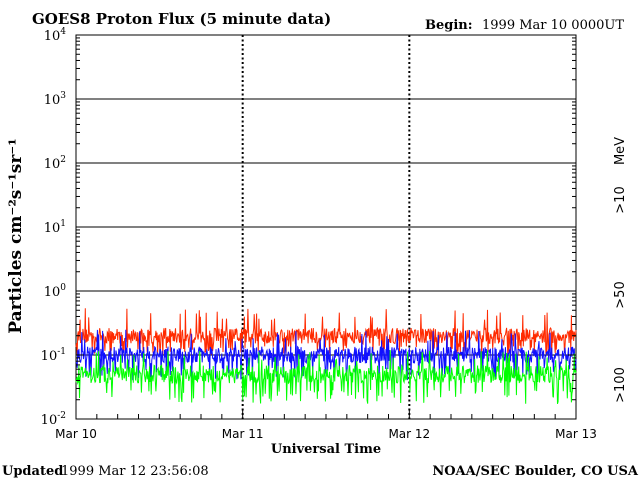 The image size is (640, 480). What do you see at coordinates (553, 25) in the screenshot?
I see `begin-value: 1999 Mar 10 0000UT` at bounding box center [553, 25].